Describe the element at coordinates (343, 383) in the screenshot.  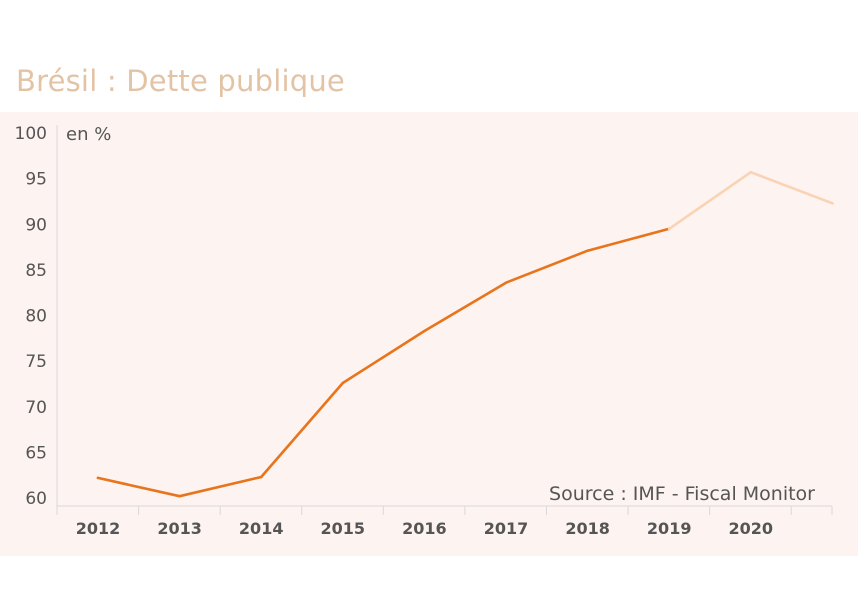
I see `data-point-2015` at that location.